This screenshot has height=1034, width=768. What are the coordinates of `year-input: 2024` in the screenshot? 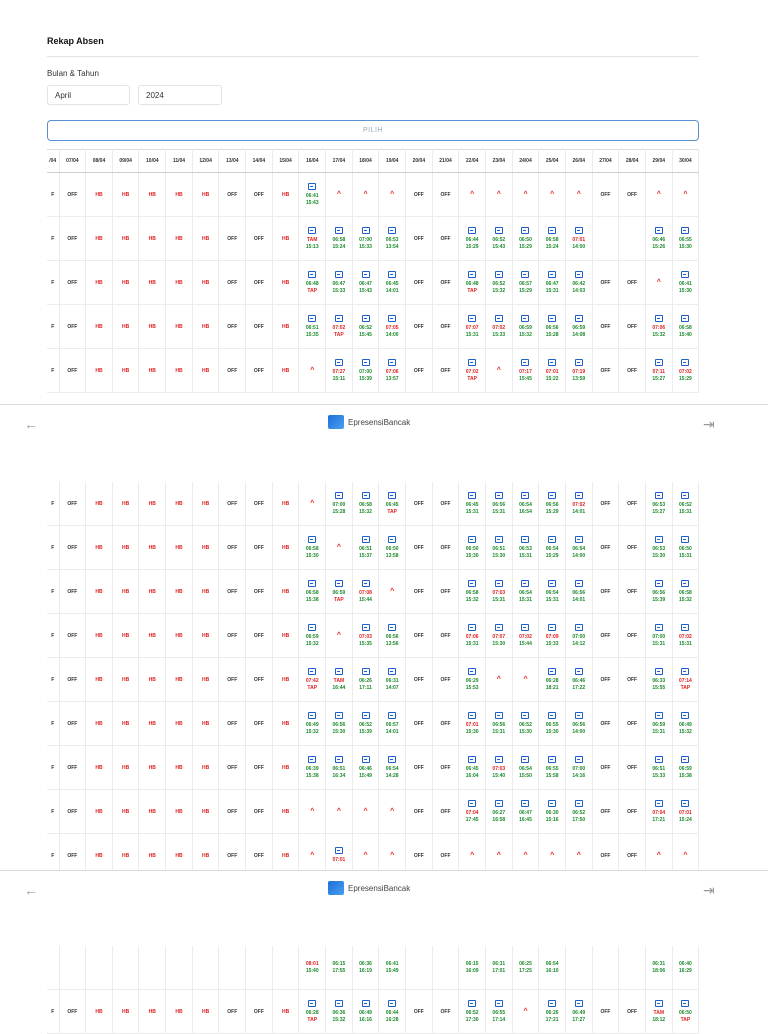 It's located at (180, 95).